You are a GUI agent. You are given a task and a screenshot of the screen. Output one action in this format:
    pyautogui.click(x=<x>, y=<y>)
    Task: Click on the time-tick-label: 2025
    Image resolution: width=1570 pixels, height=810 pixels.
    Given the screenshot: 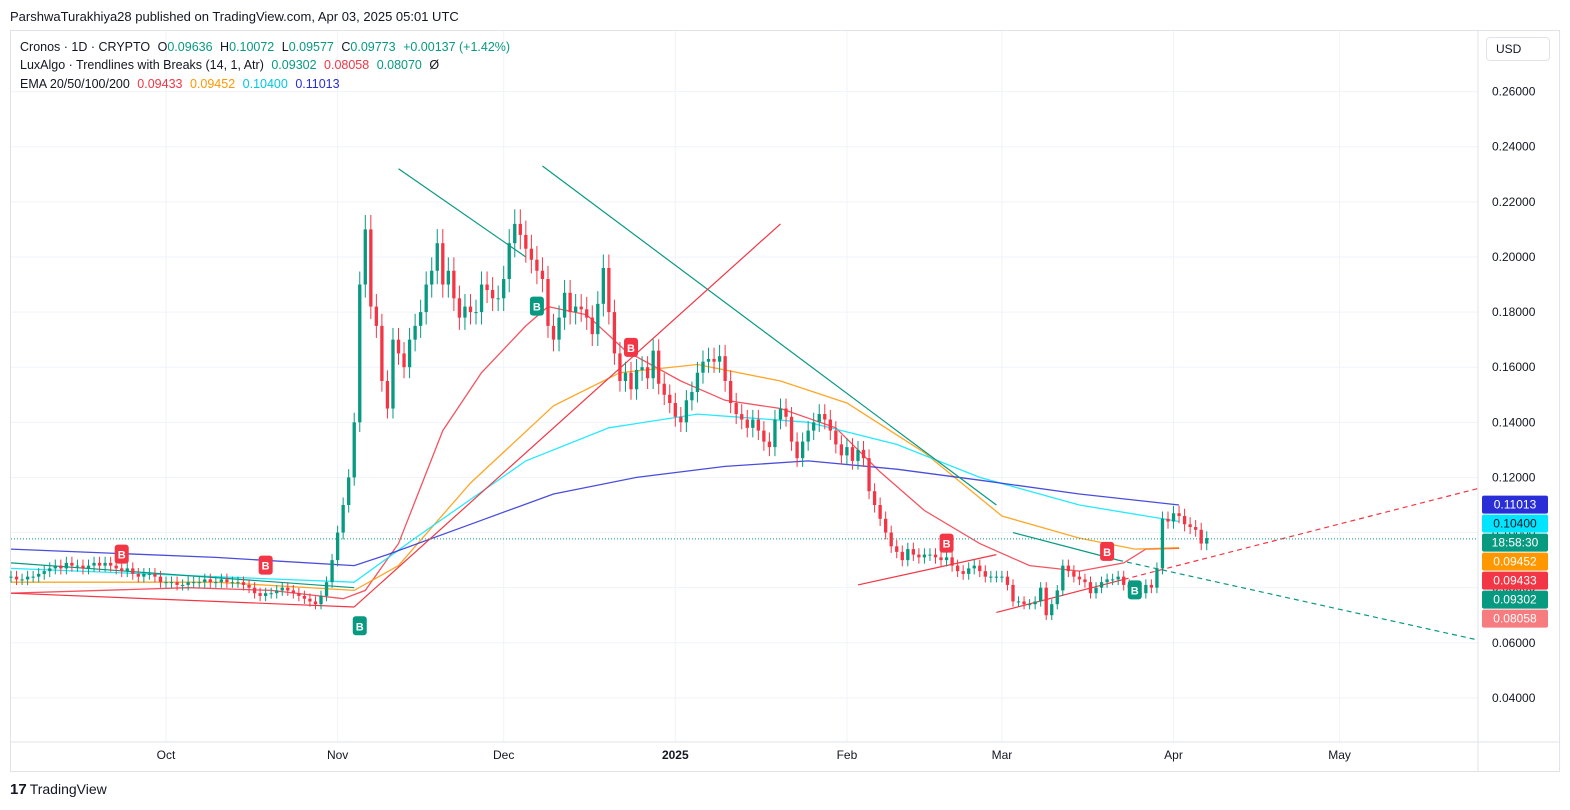 What is the action you would take?
    pyautogui.click(x=675, y=755)
    